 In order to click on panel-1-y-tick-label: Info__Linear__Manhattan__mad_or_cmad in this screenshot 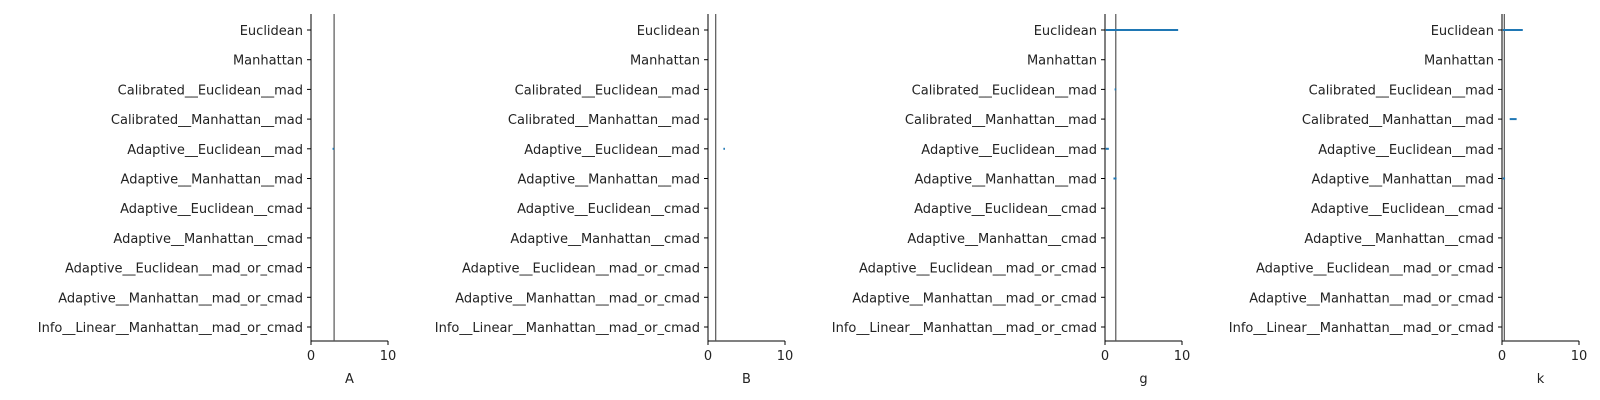, I will do `click(170, 328)`.